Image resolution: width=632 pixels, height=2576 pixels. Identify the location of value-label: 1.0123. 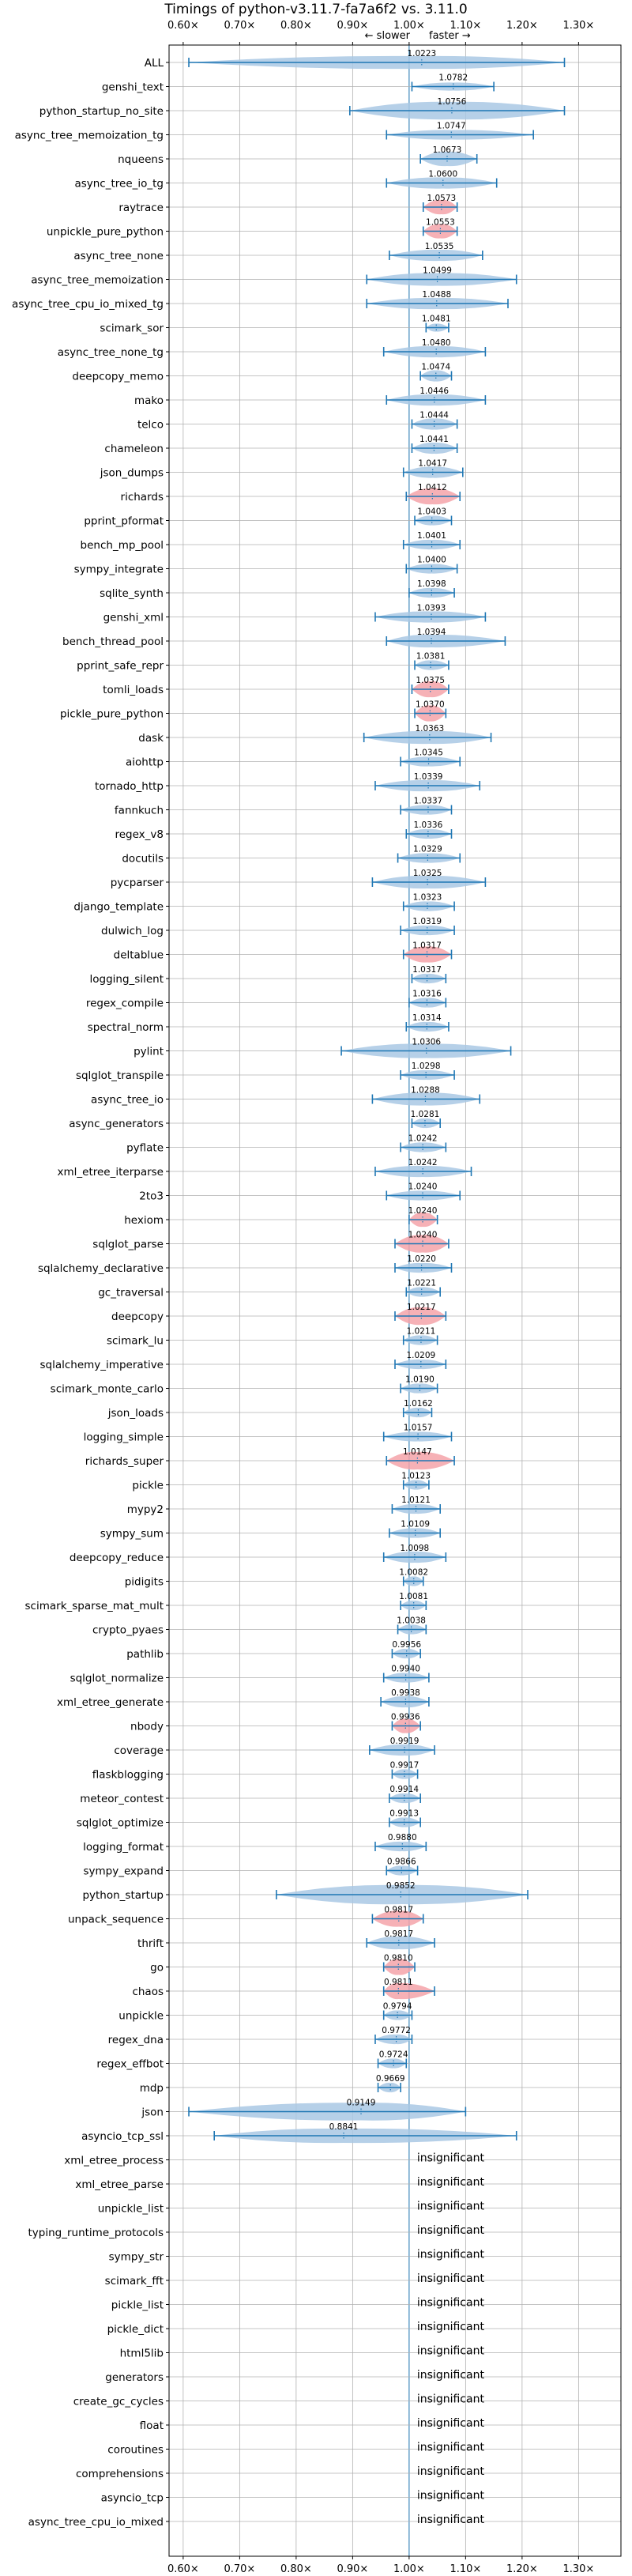
(416, 1476).